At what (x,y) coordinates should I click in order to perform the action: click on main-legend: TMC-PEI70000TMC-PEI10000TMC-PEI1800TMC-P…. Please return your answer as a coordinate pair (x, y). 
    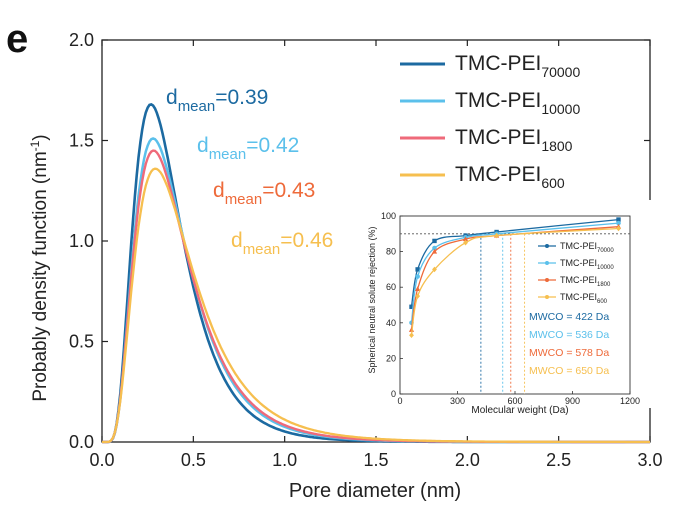
    Looking at the image, I should click on (490, 121).